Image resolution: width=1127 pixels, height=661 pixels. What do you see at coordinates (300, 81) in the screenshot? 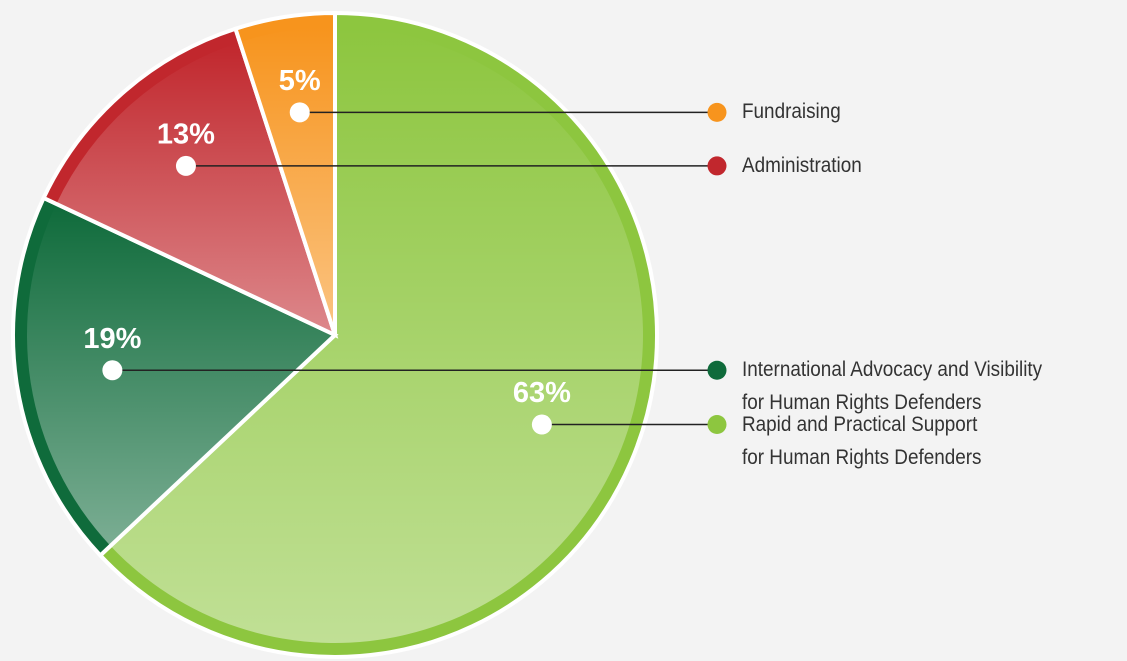
I see `value-label: 5%` at bounding box center [300, 81].